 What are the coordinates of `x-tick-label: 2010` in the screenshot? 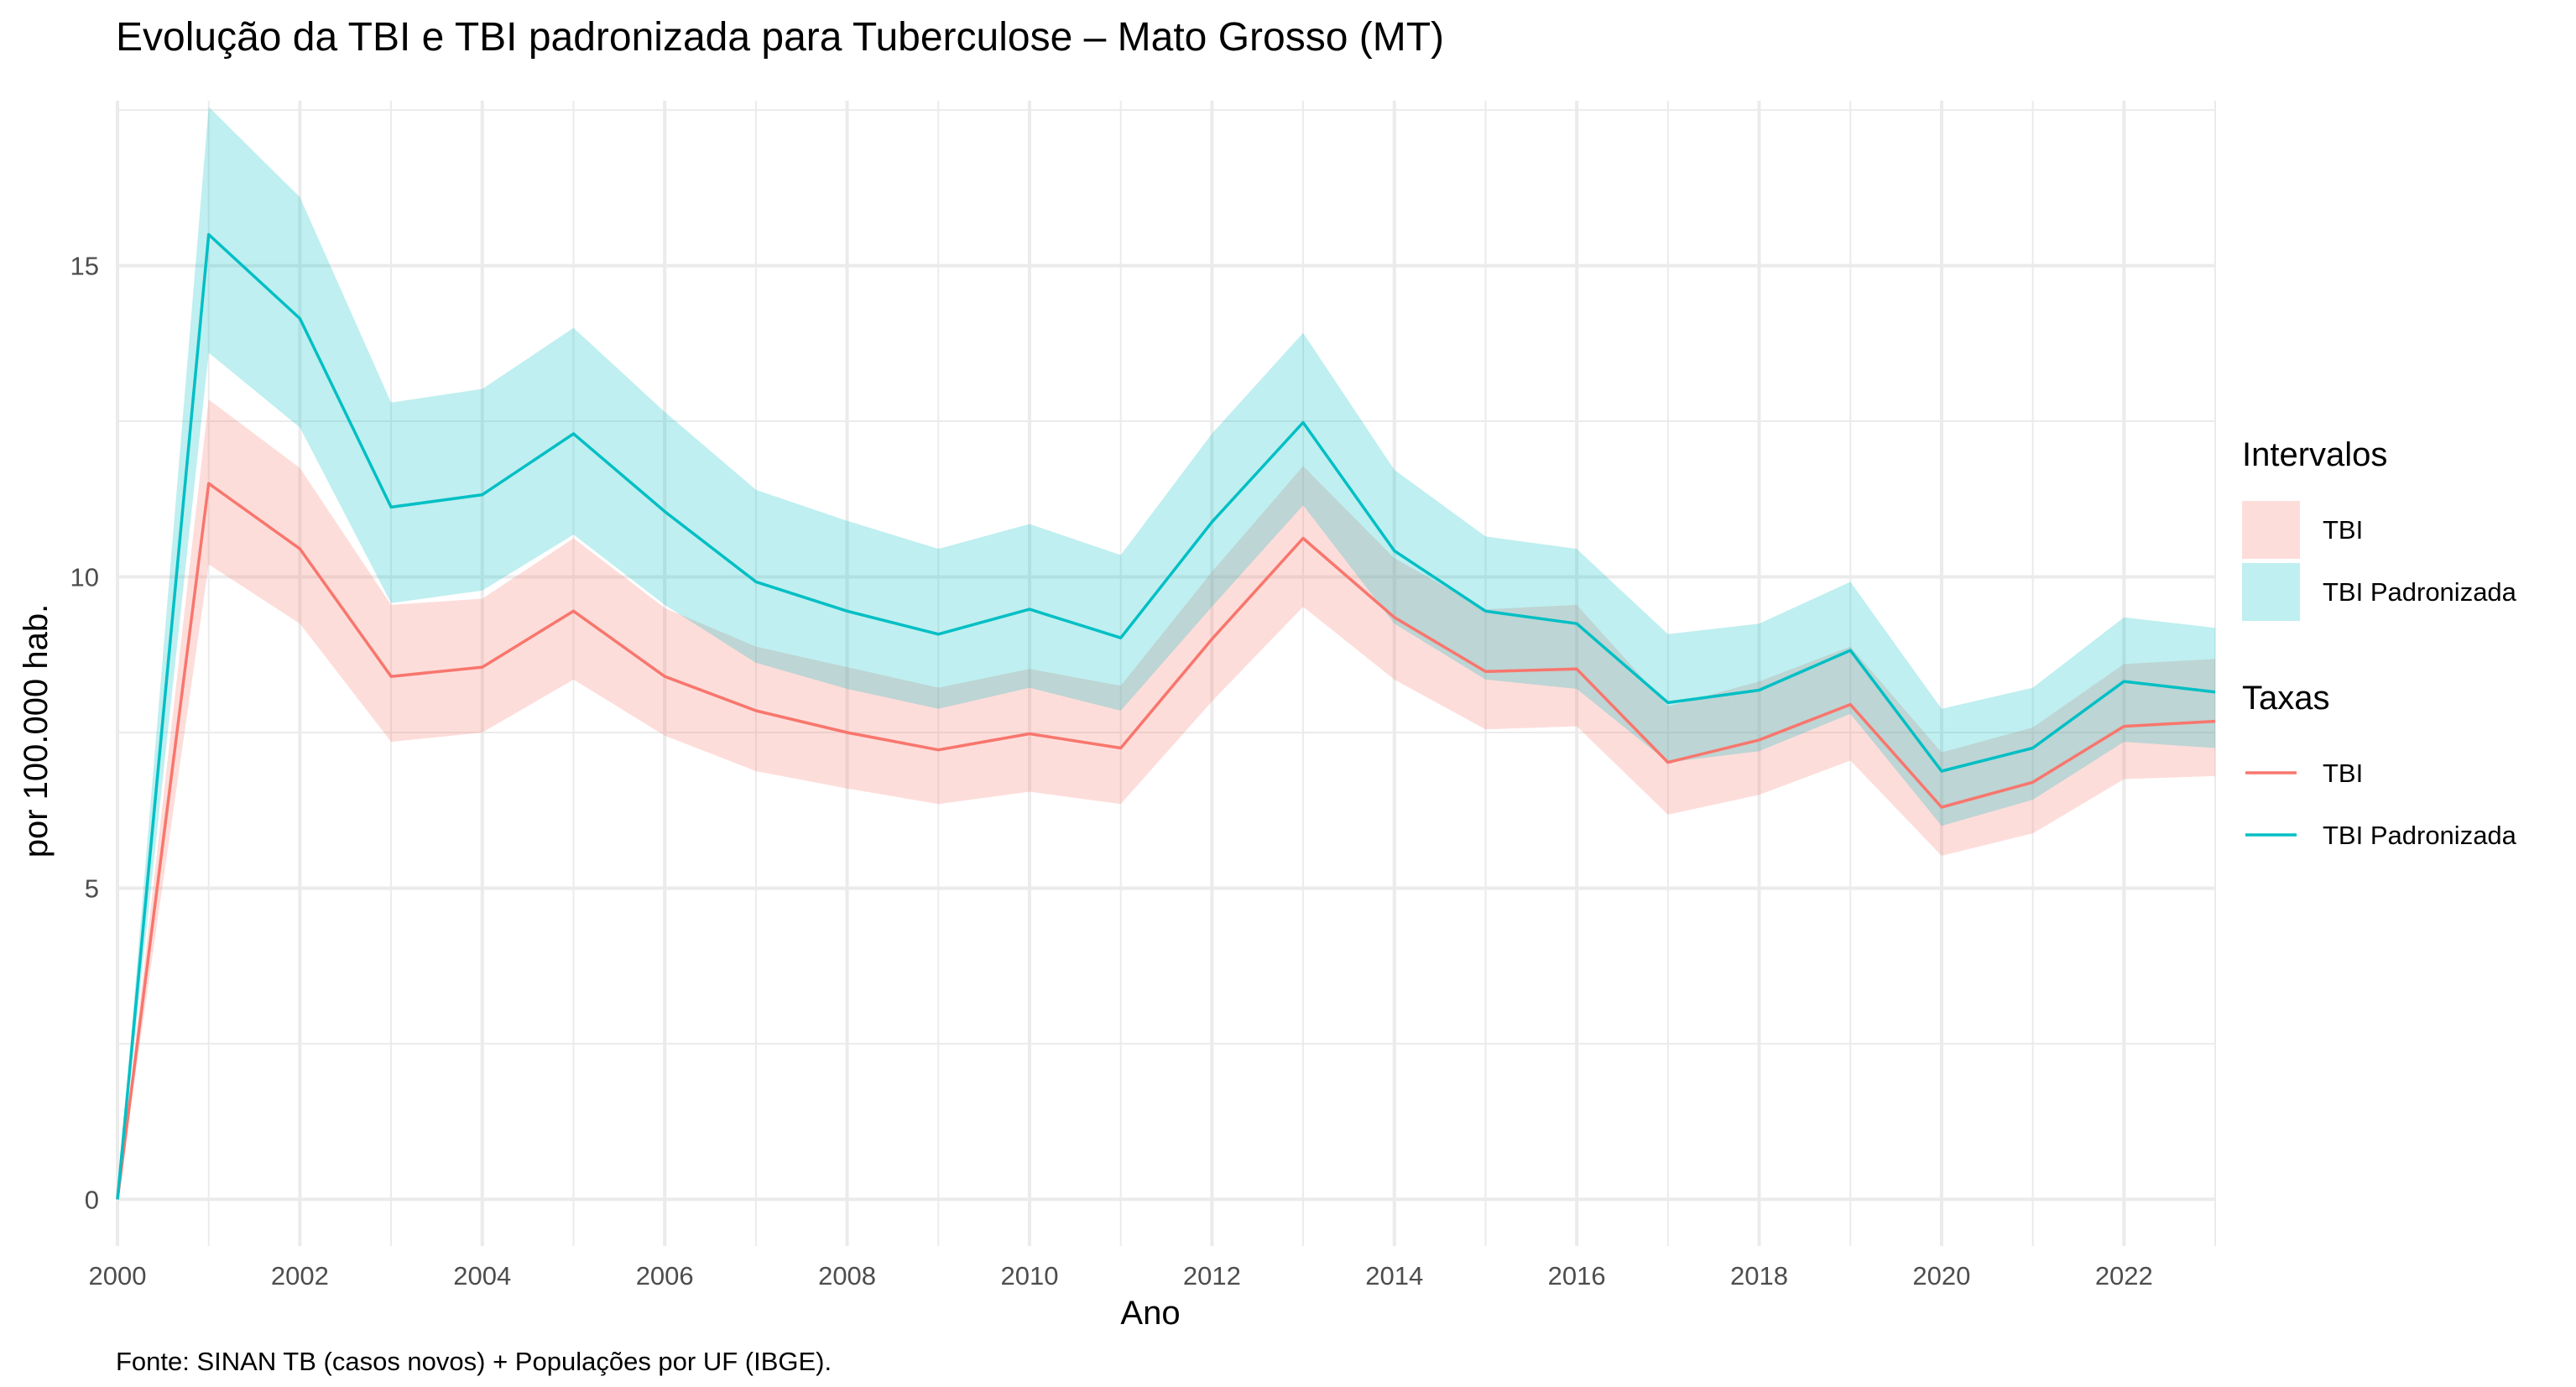 It's located at (1029, 1276).